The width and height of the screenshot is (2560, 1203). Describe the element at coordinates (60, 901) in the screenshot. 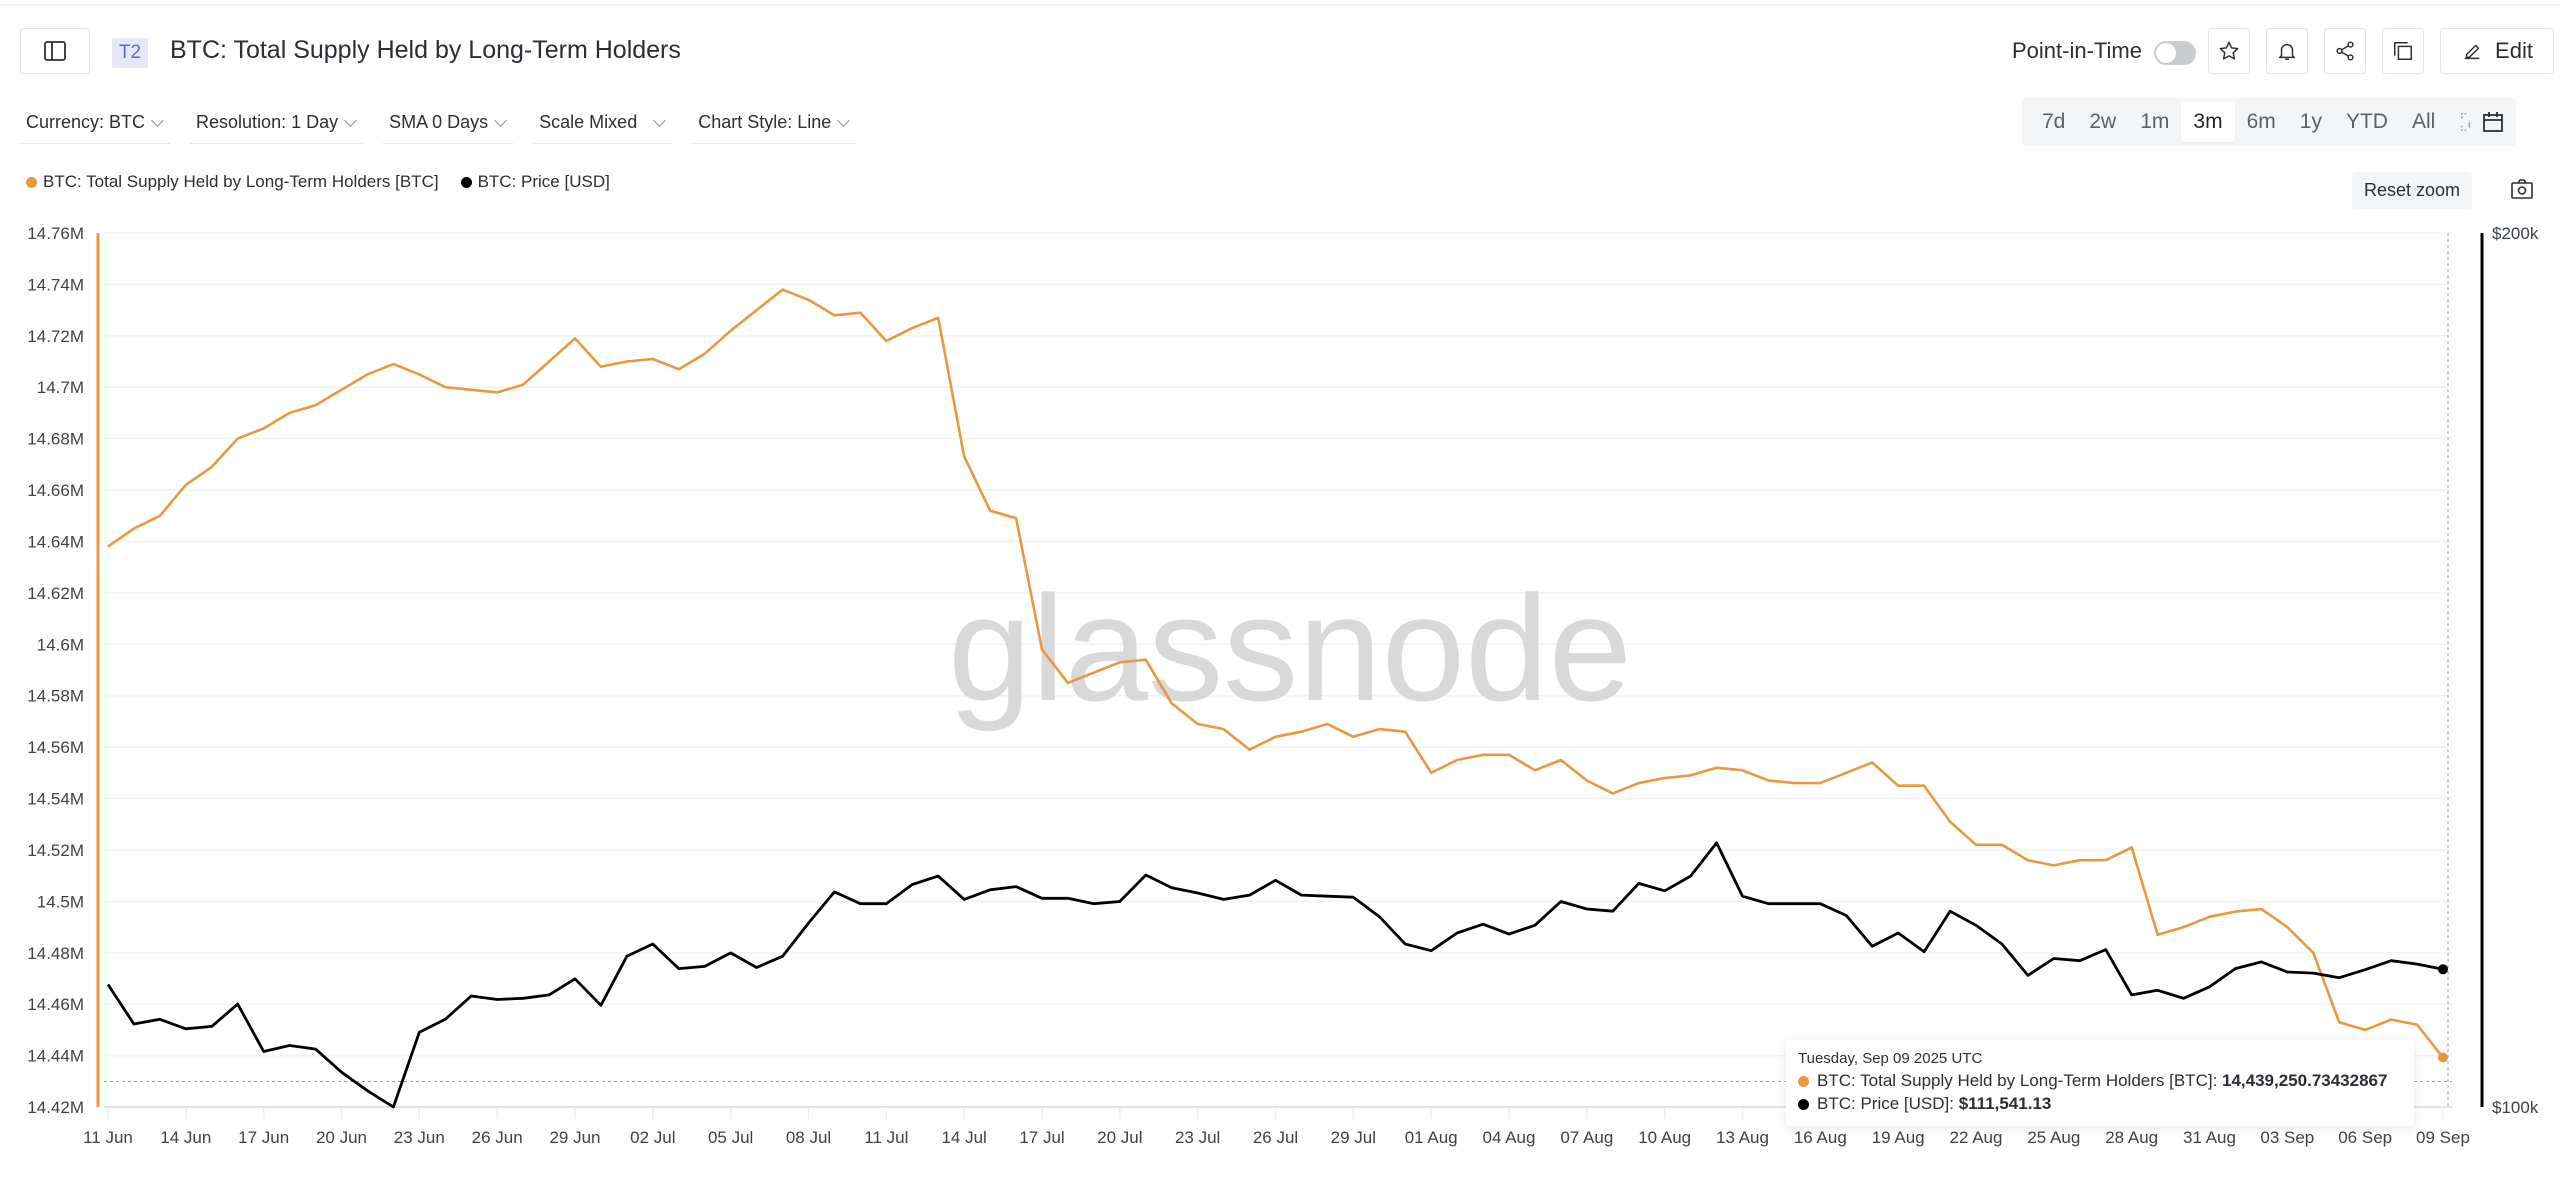

I see `svg-text: 14.5M` at that location.